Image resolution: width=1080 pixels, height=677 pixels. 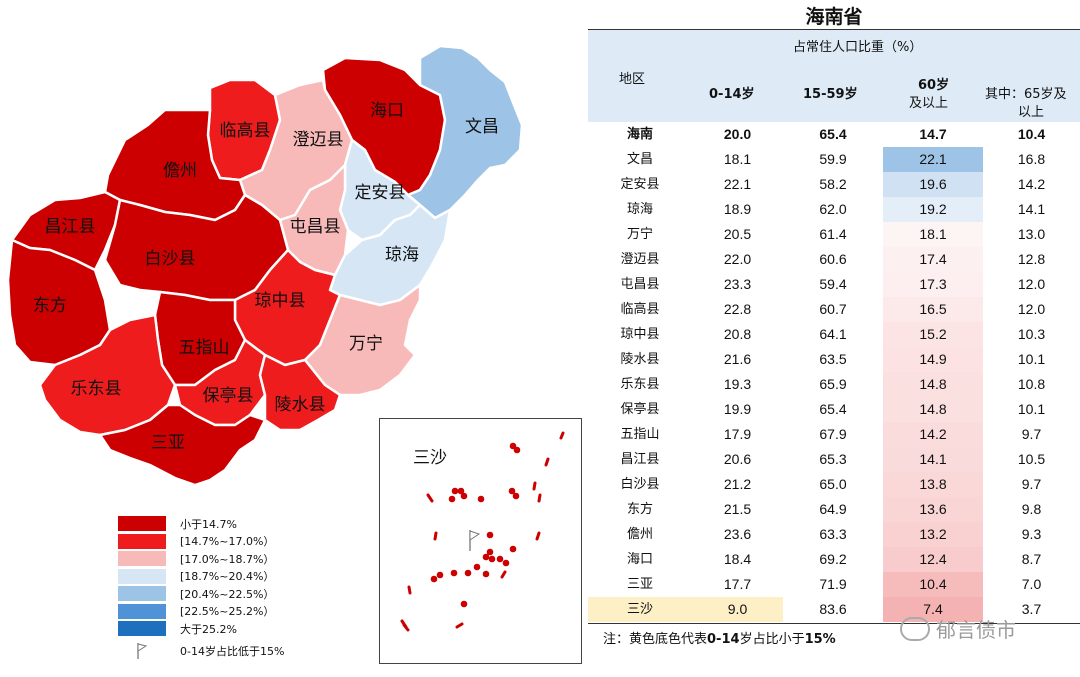 I want to click on cell-60-plus: 14.8, so click(x=933, y=409).